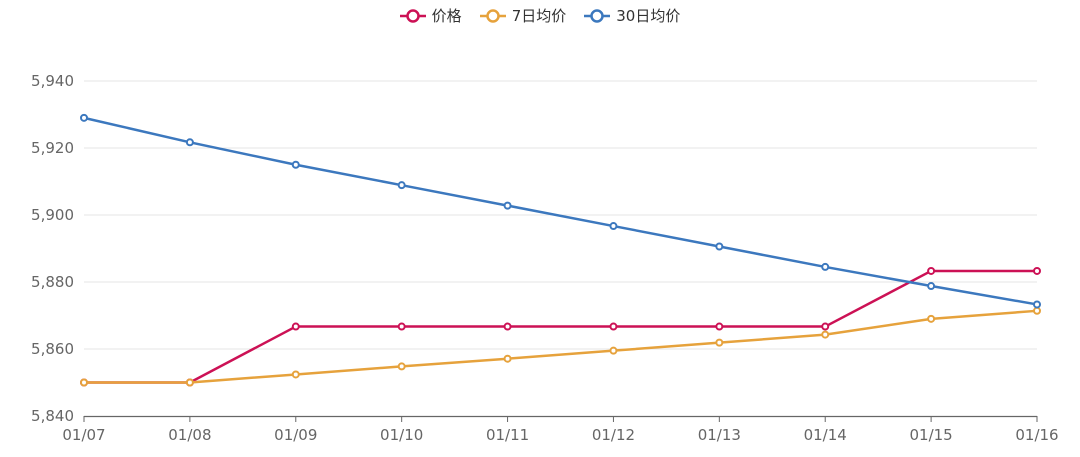 This screenshot has height=457, width=1080. I want to click on legend-item-price: 价格, so click(430, 15).